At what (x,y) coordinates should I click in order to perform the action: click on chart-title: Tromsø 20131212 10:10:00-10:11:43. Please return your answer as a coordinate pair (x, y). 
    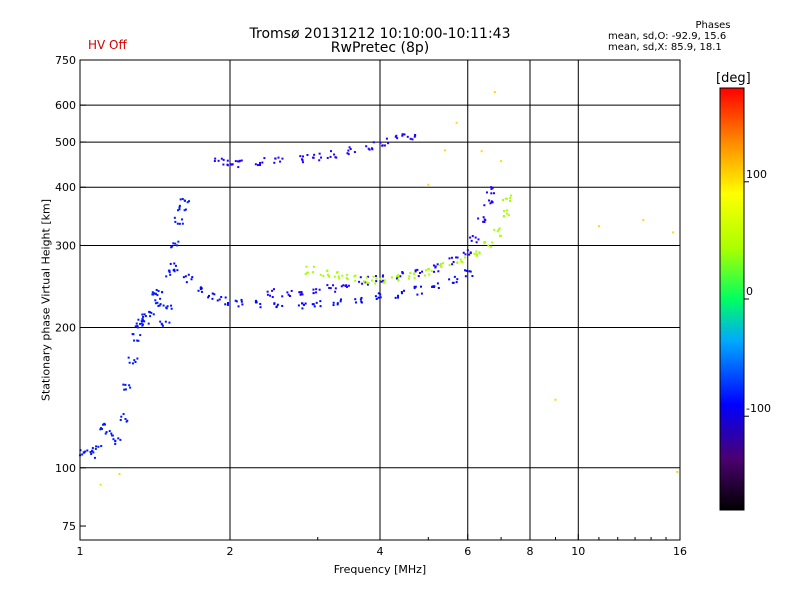
    Looking at the image, I should click on (380, 34).